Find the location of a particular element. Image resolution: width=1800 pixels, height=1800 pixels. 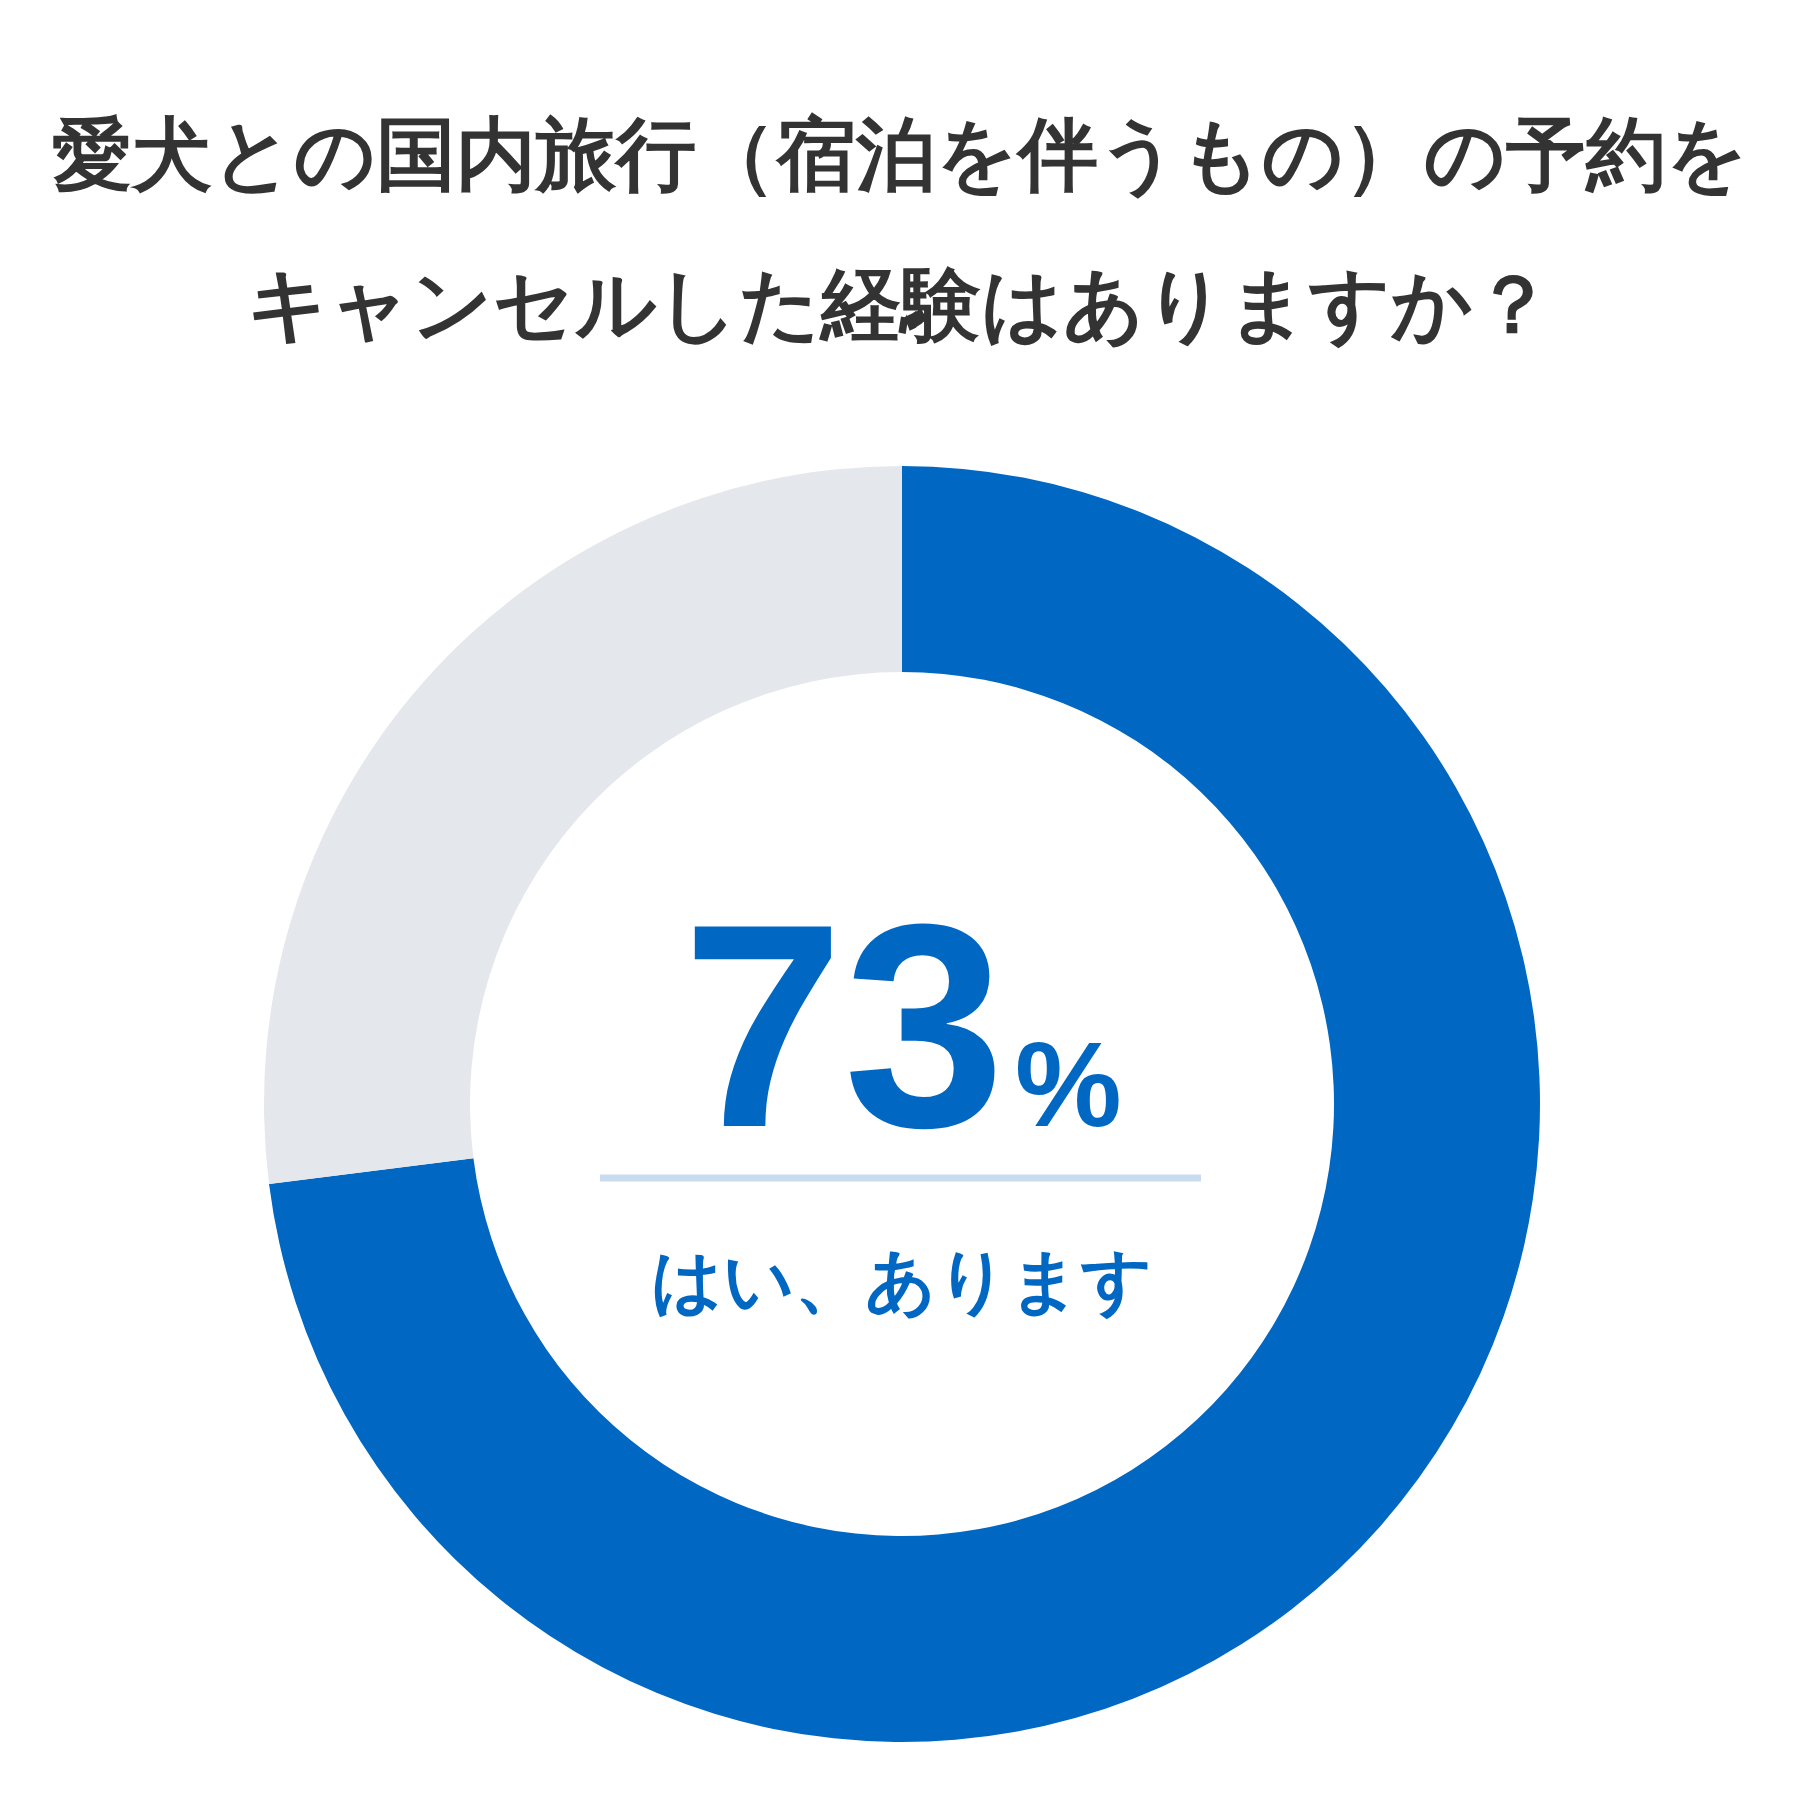

slice-label: はい、あります is located at coordinates (902, 1281).